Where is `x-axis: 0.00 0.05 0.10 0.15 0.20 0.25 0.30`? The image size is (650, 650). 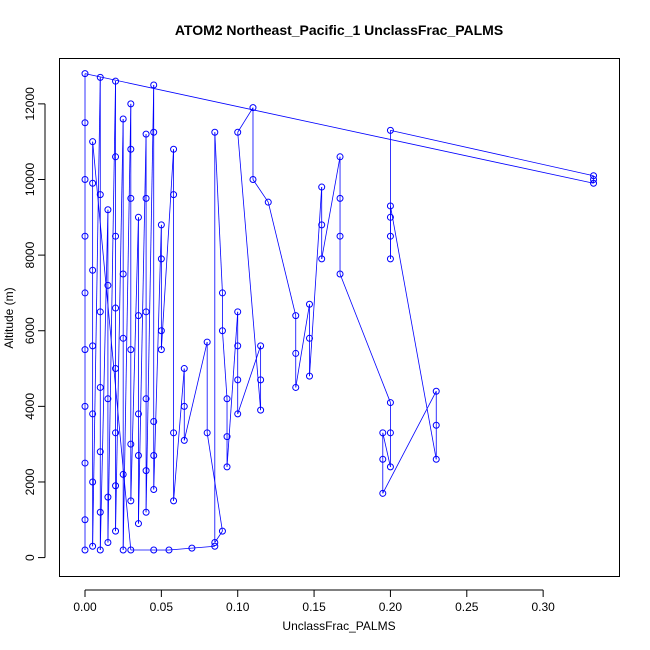 x-axis: 0.00 0.05 0.10 0.15 0.20 0.25 0.30 is located at coordinates (314, 601).